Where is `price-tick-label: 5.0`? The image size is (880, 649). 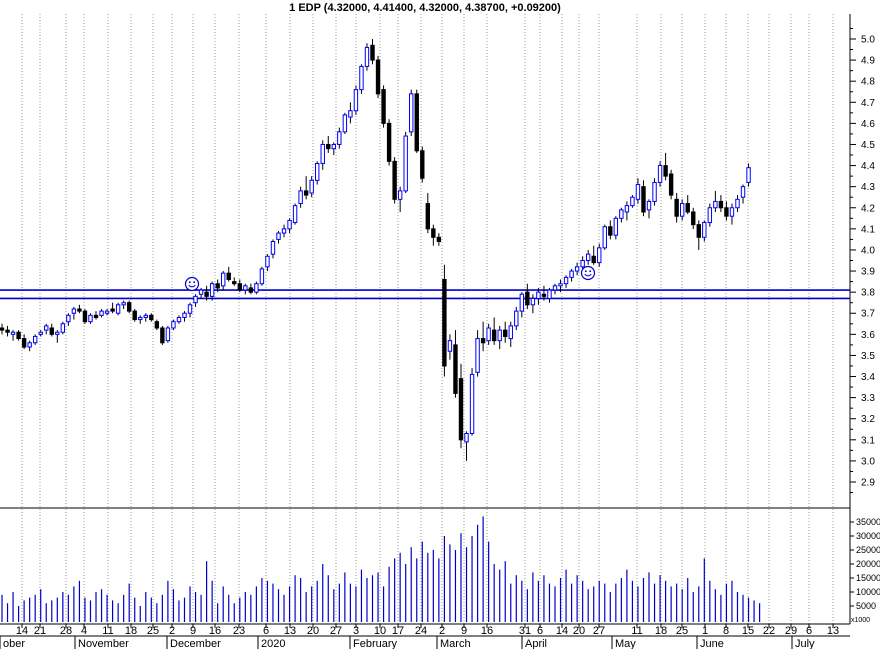
price-tick-label: 5.0 is located at coordinates (868, 40).